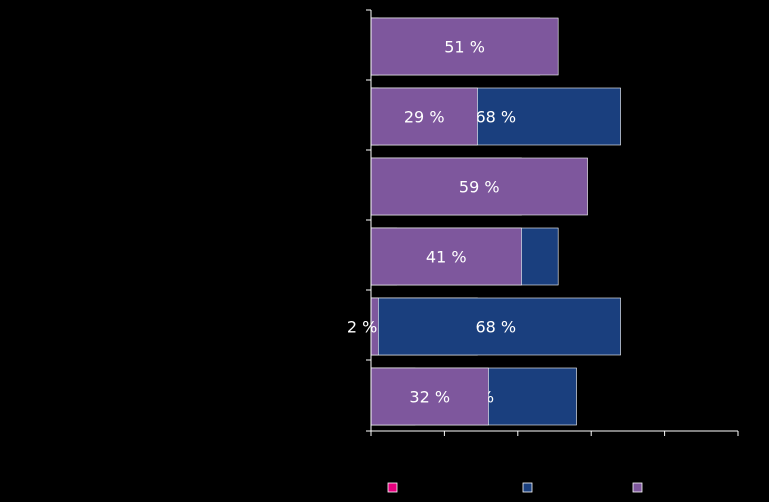  I want to click on legend-swatch-series3, so click(637, 487).